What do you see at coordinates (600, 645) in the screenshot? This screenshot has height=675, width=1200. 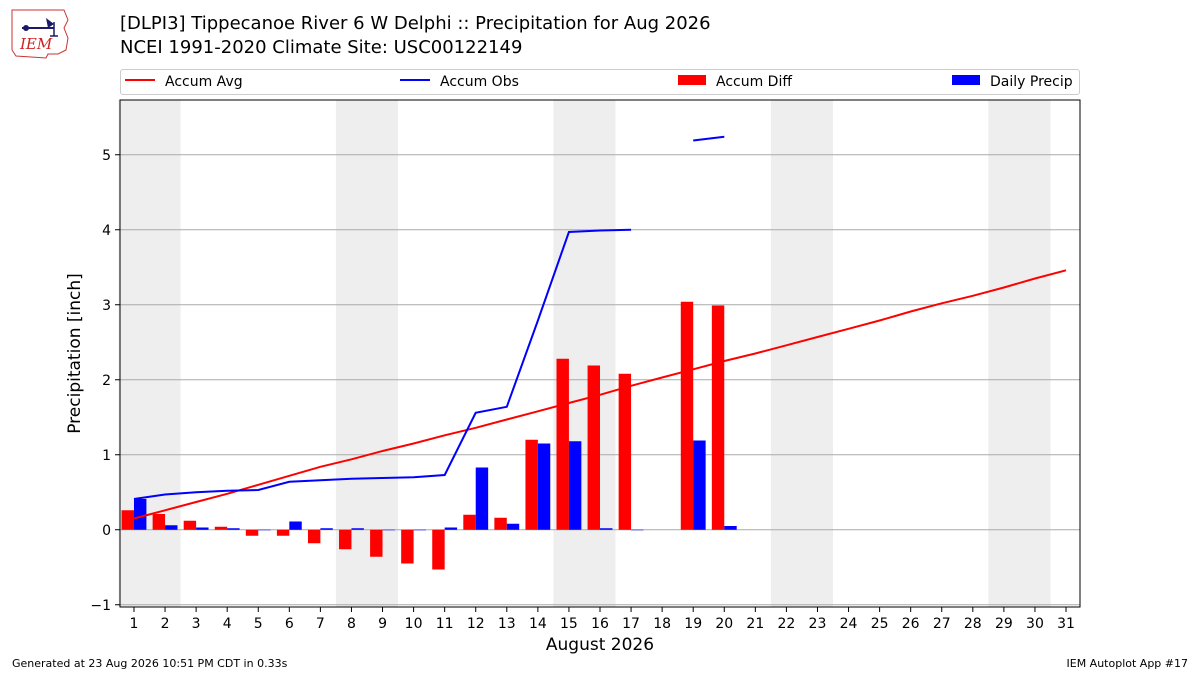 I see `x-axis-label: August 2026` at bounding box center [600, 645].